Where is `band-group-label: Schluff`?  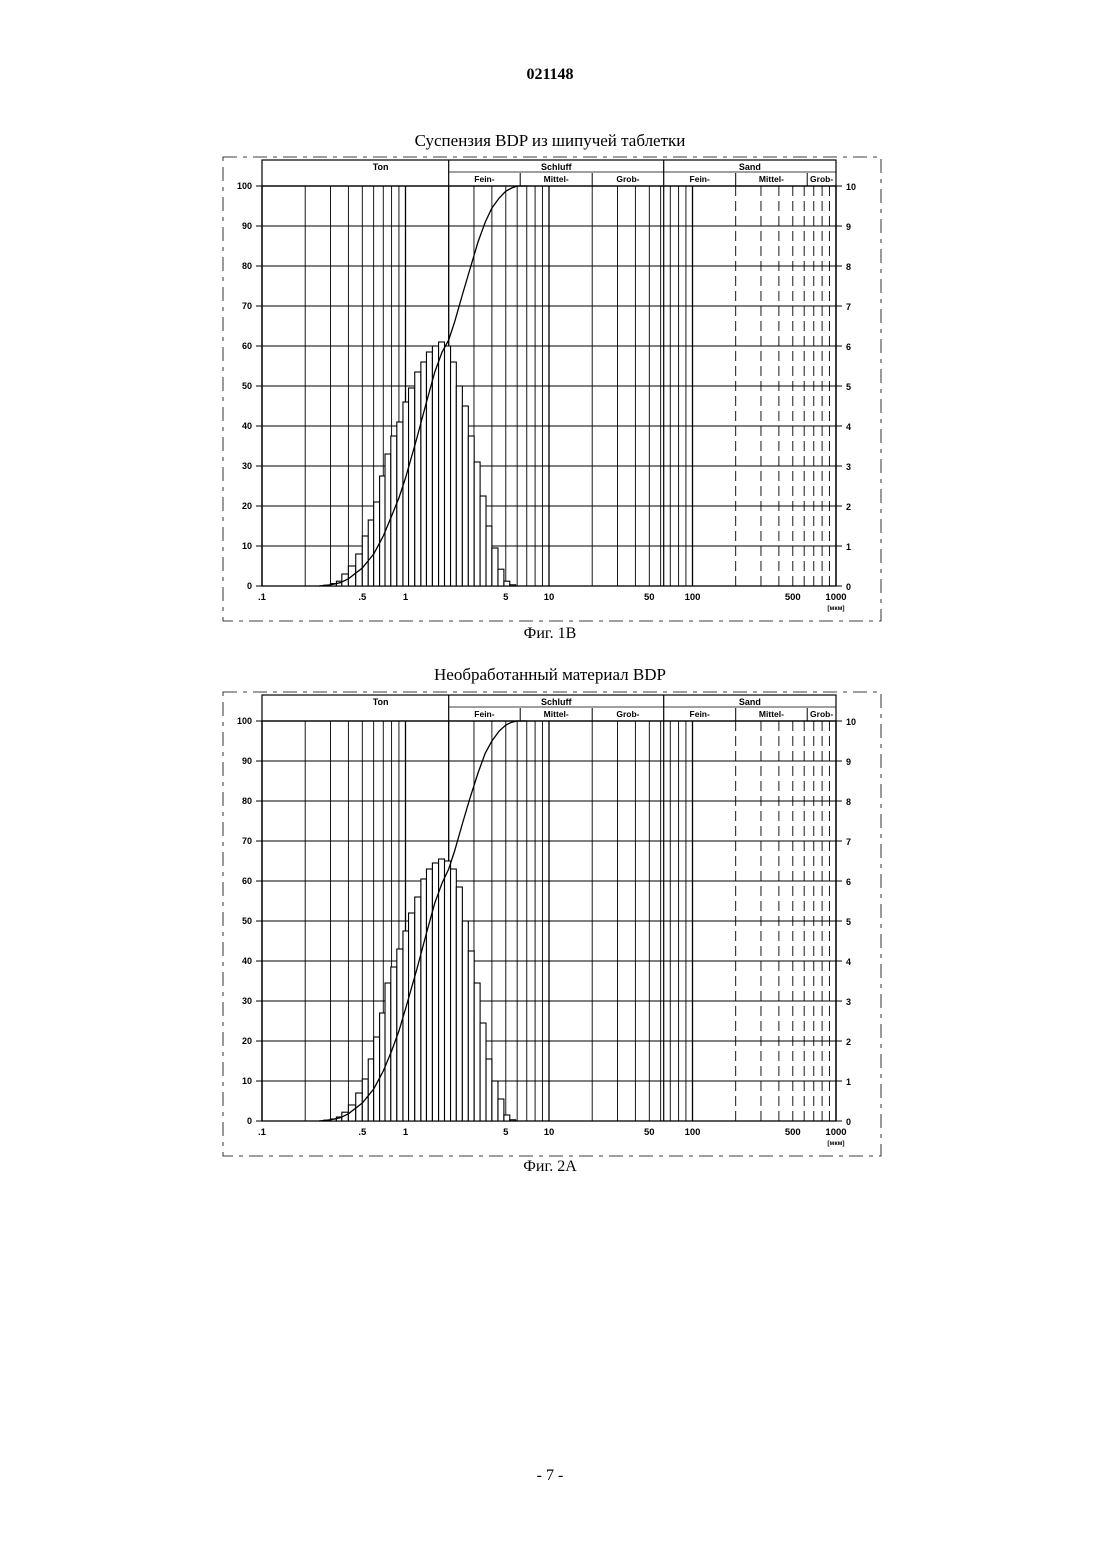
band-group-label: Schluff is located at coordinates (557, 702).